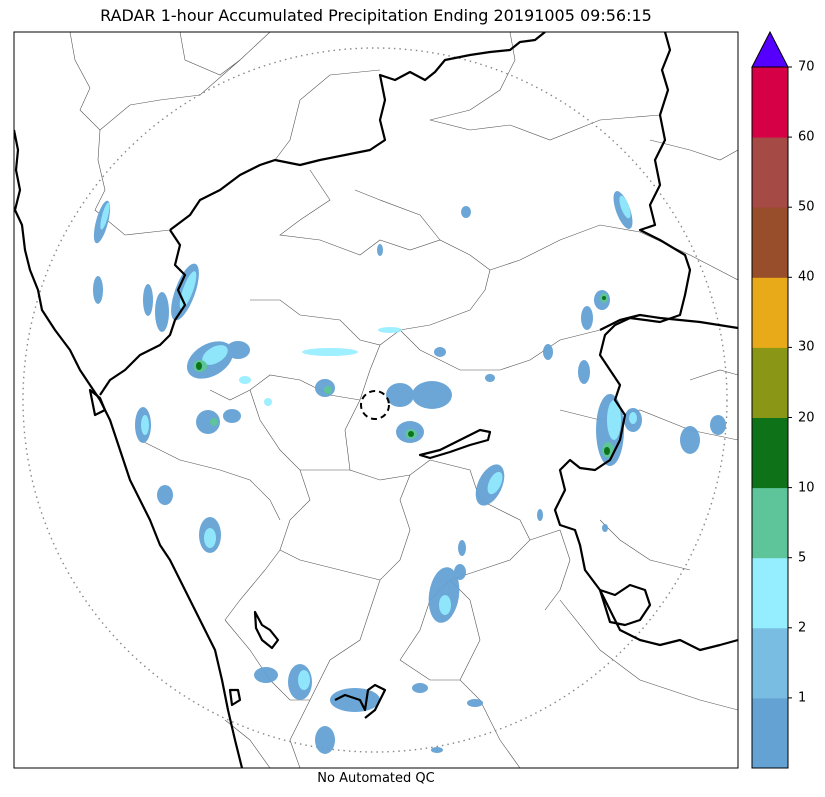 This screenshot has height=797, width=825. I want to click on interstate-boundary-south, so click(360, 701).